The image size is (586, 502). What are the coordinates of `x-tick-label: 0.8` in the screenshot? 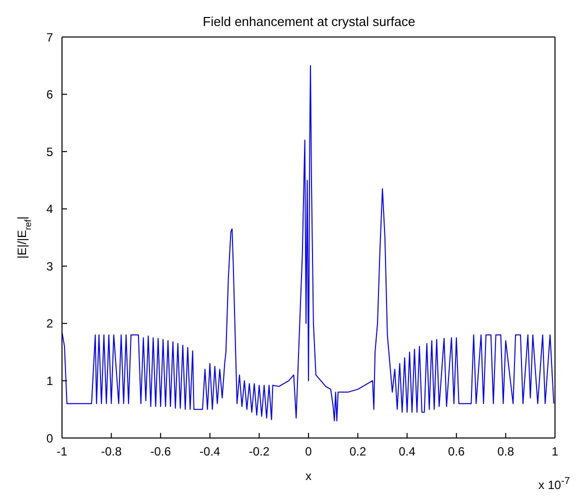 It's located at (505, 451).